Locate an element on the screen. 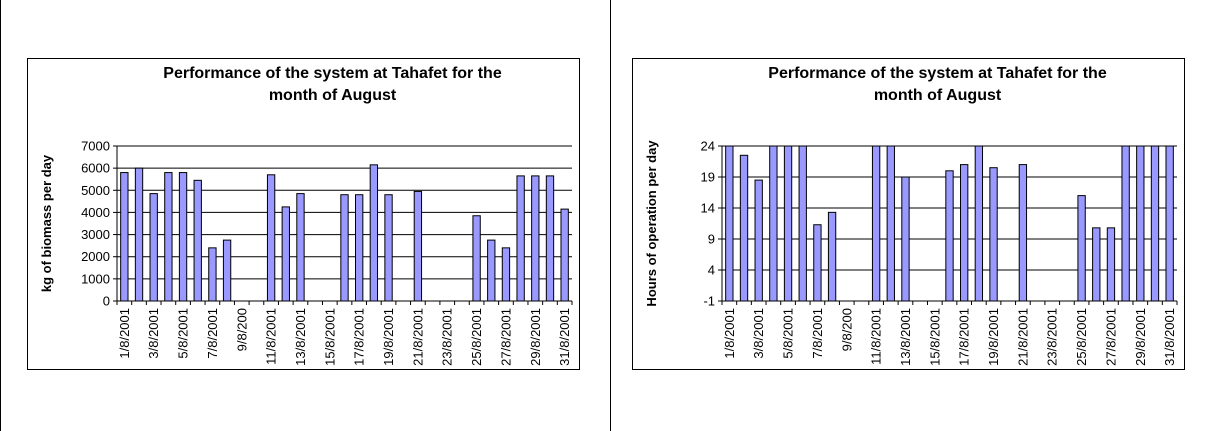 This screenshot has height=431, width=1209. y-axis-label: kg of biomass per day is located at coordinates (46, 223).